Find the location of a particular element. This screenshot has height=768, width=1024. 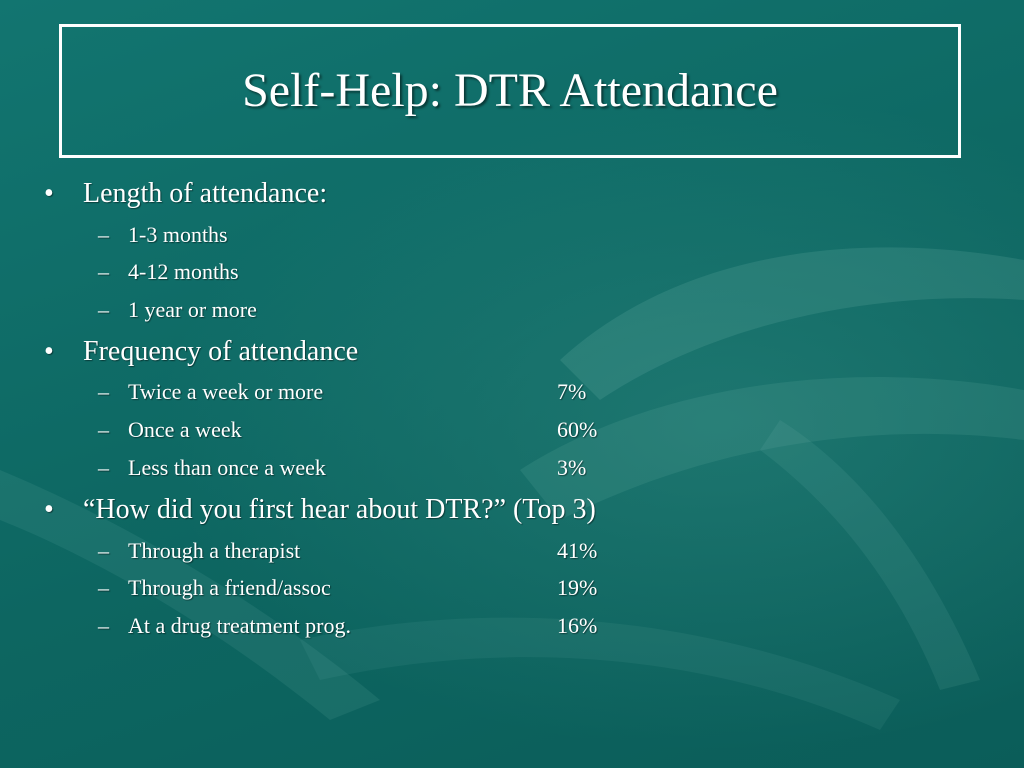

sub-item-label: 4-12 months is located at coordinates (183, 271).